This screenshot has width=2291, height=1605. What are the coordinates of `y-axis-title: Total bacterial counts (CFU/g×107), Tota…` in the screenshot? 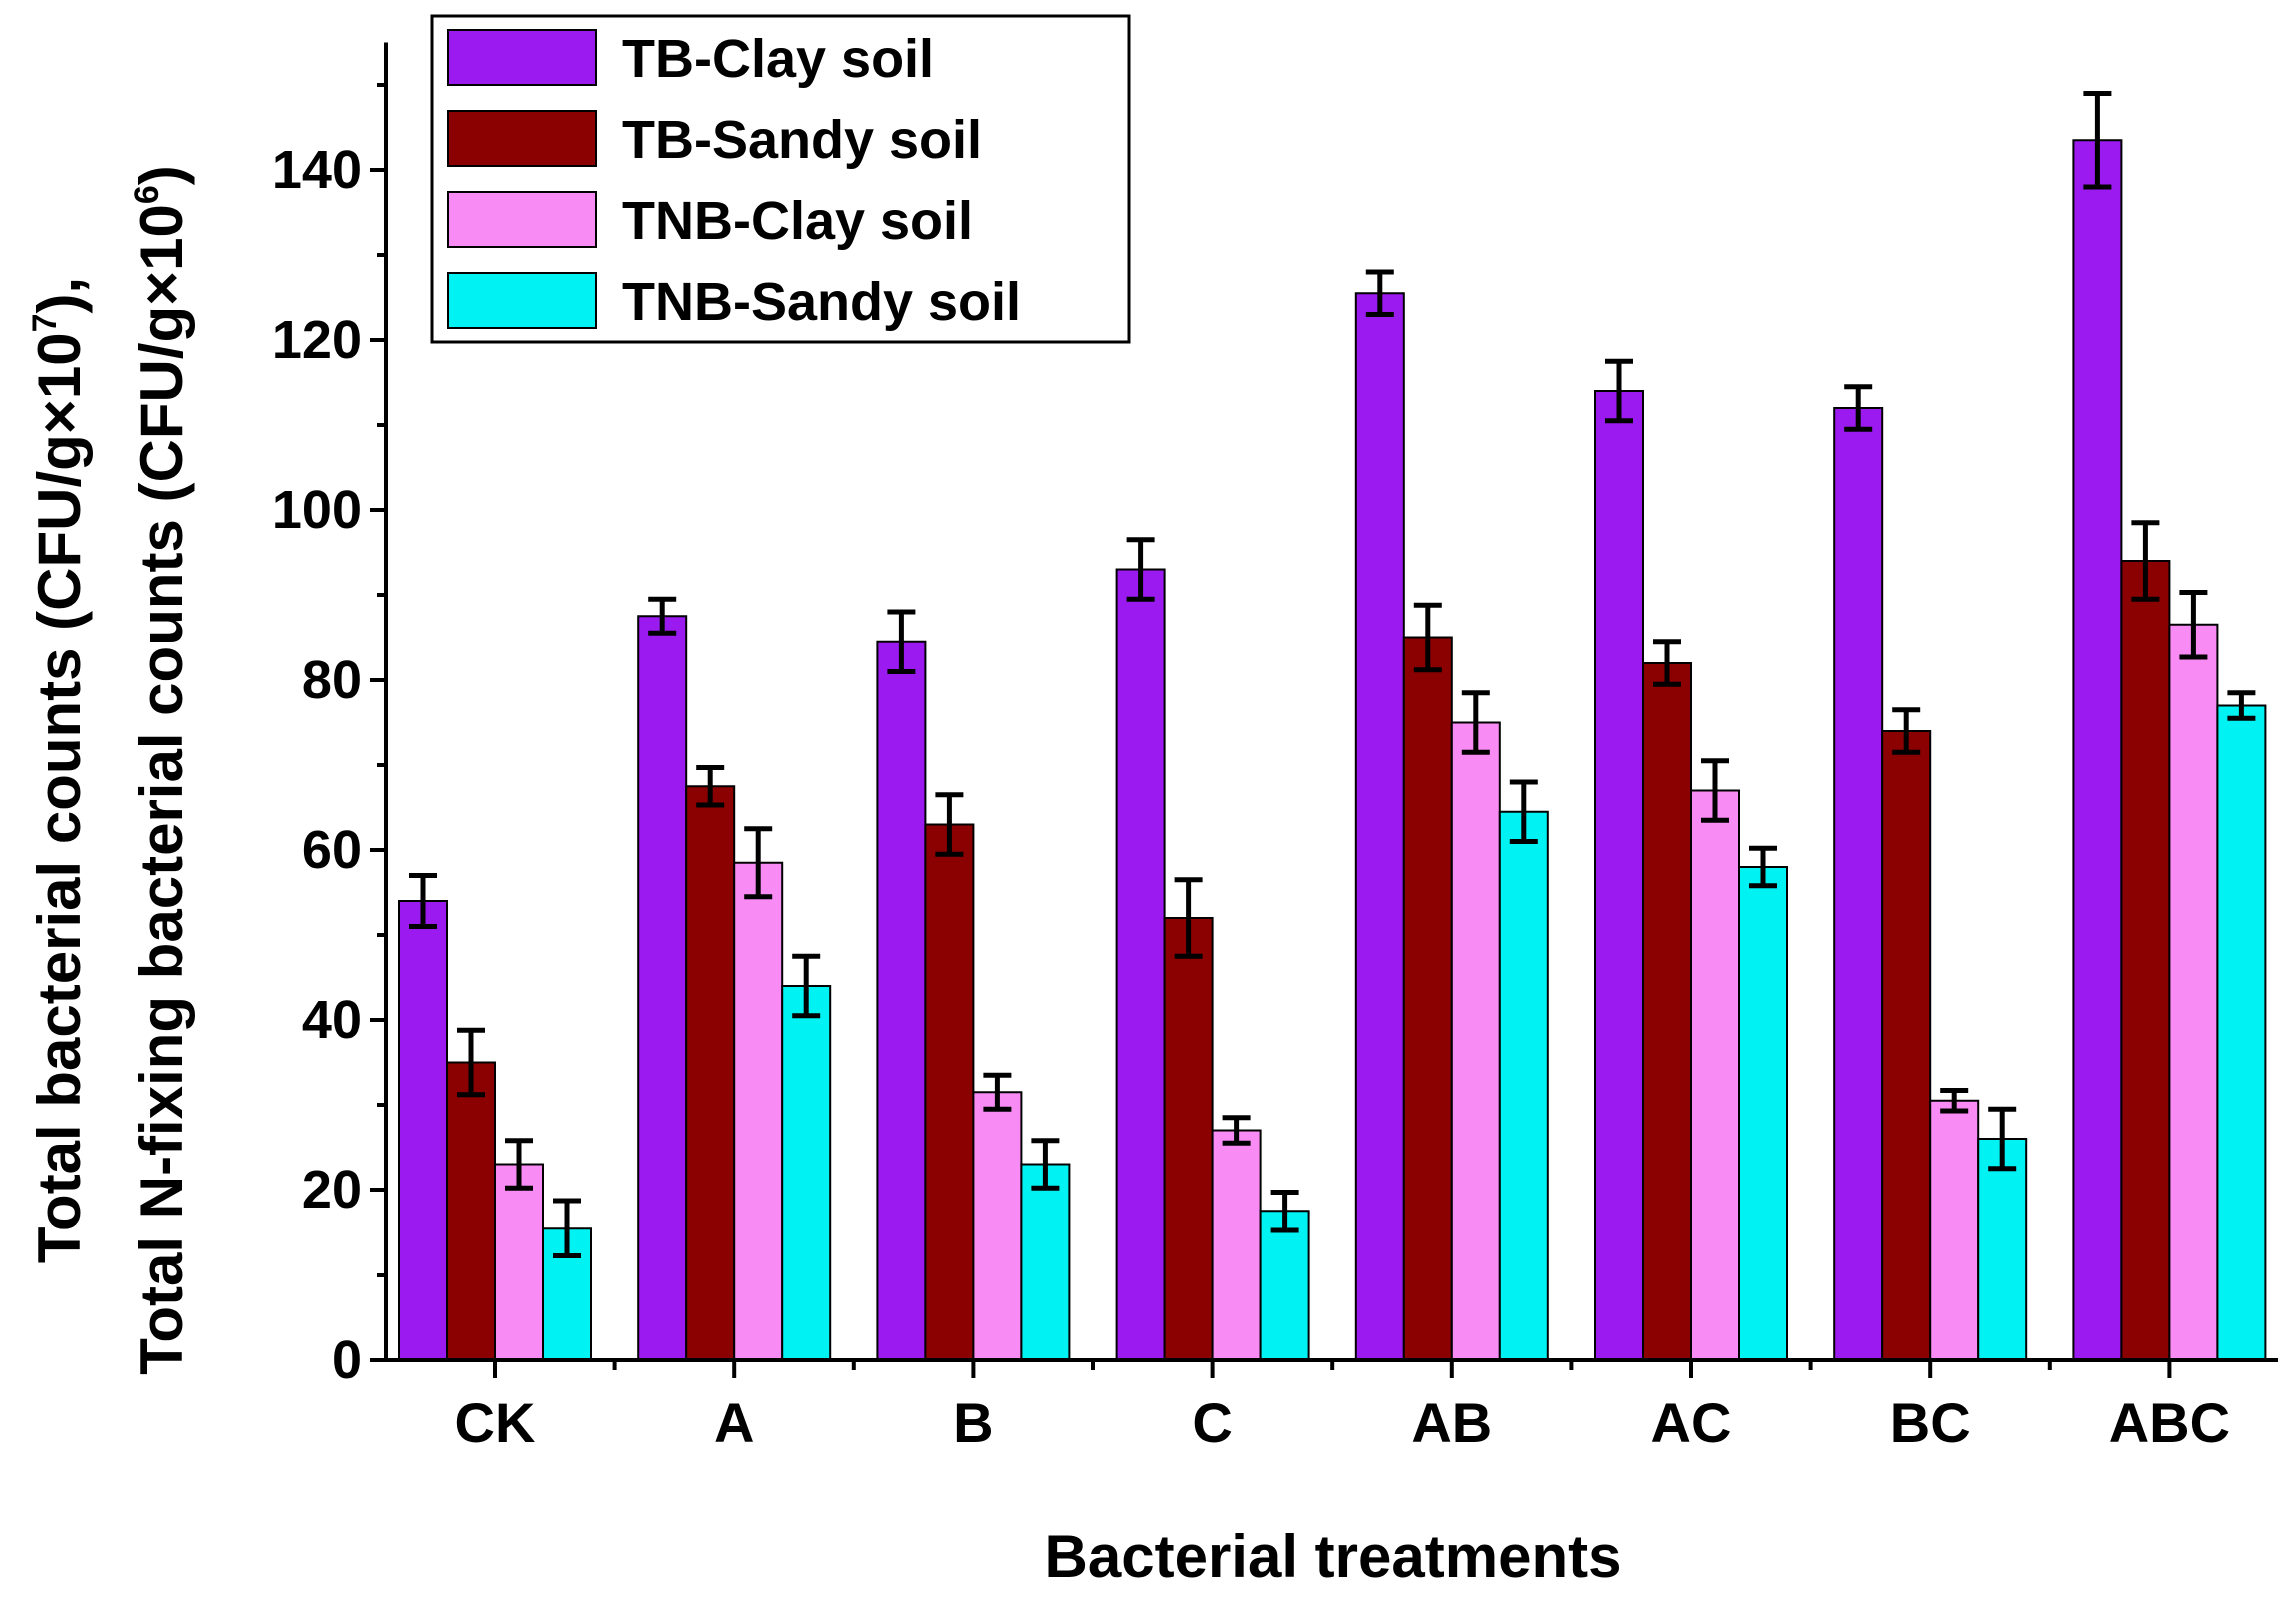 It's located at (110, 770).